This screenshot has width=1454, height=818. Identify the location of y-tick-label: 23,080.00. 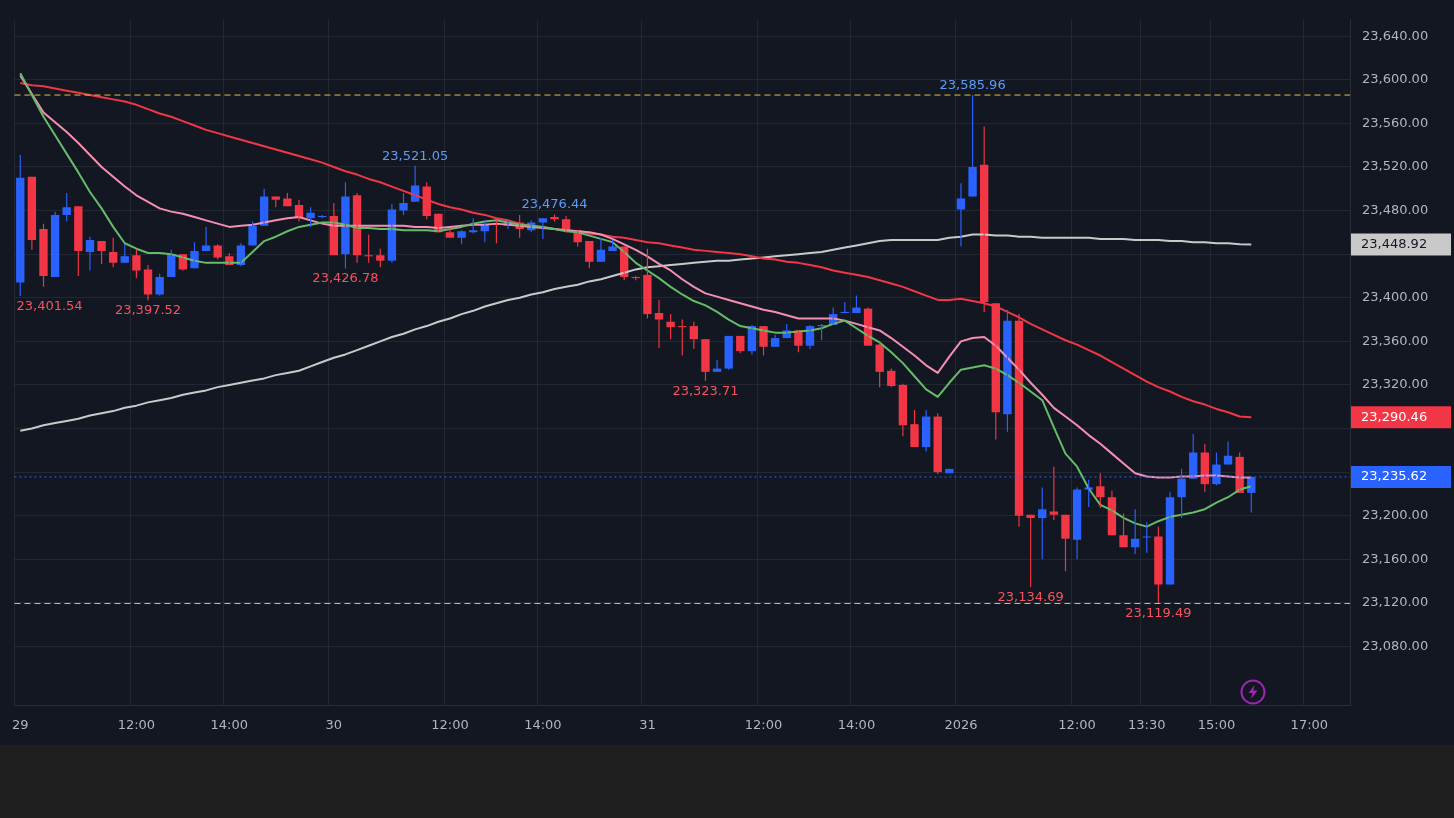
(1395, 645).